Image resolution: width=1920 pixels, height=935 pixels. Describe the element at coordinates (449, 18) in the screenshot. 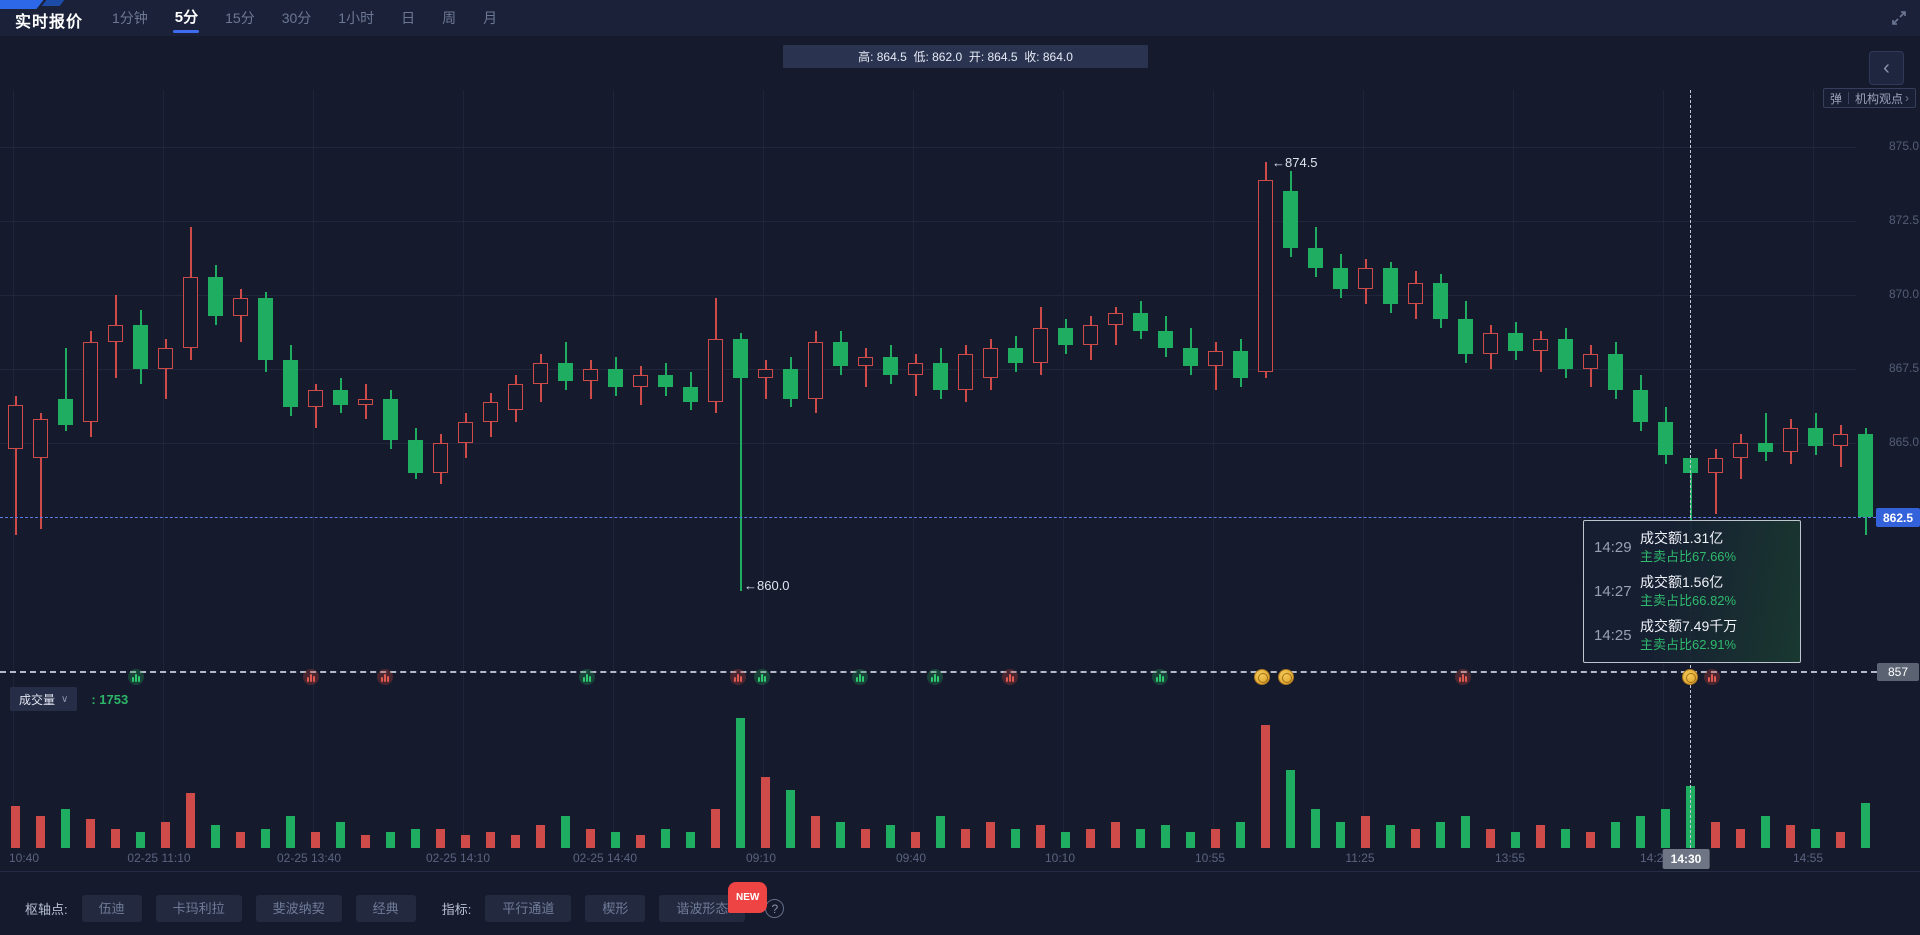

I see `tab-周: 周` at that location.